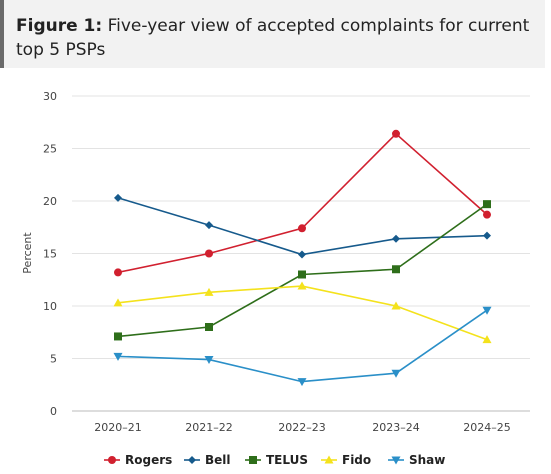 Image resolution: width=551 pixels, height=474 pixels. Describe the element at coordinates (487, 427) in the screenshot. I see `x-tick-label: 2024–25` at that location.